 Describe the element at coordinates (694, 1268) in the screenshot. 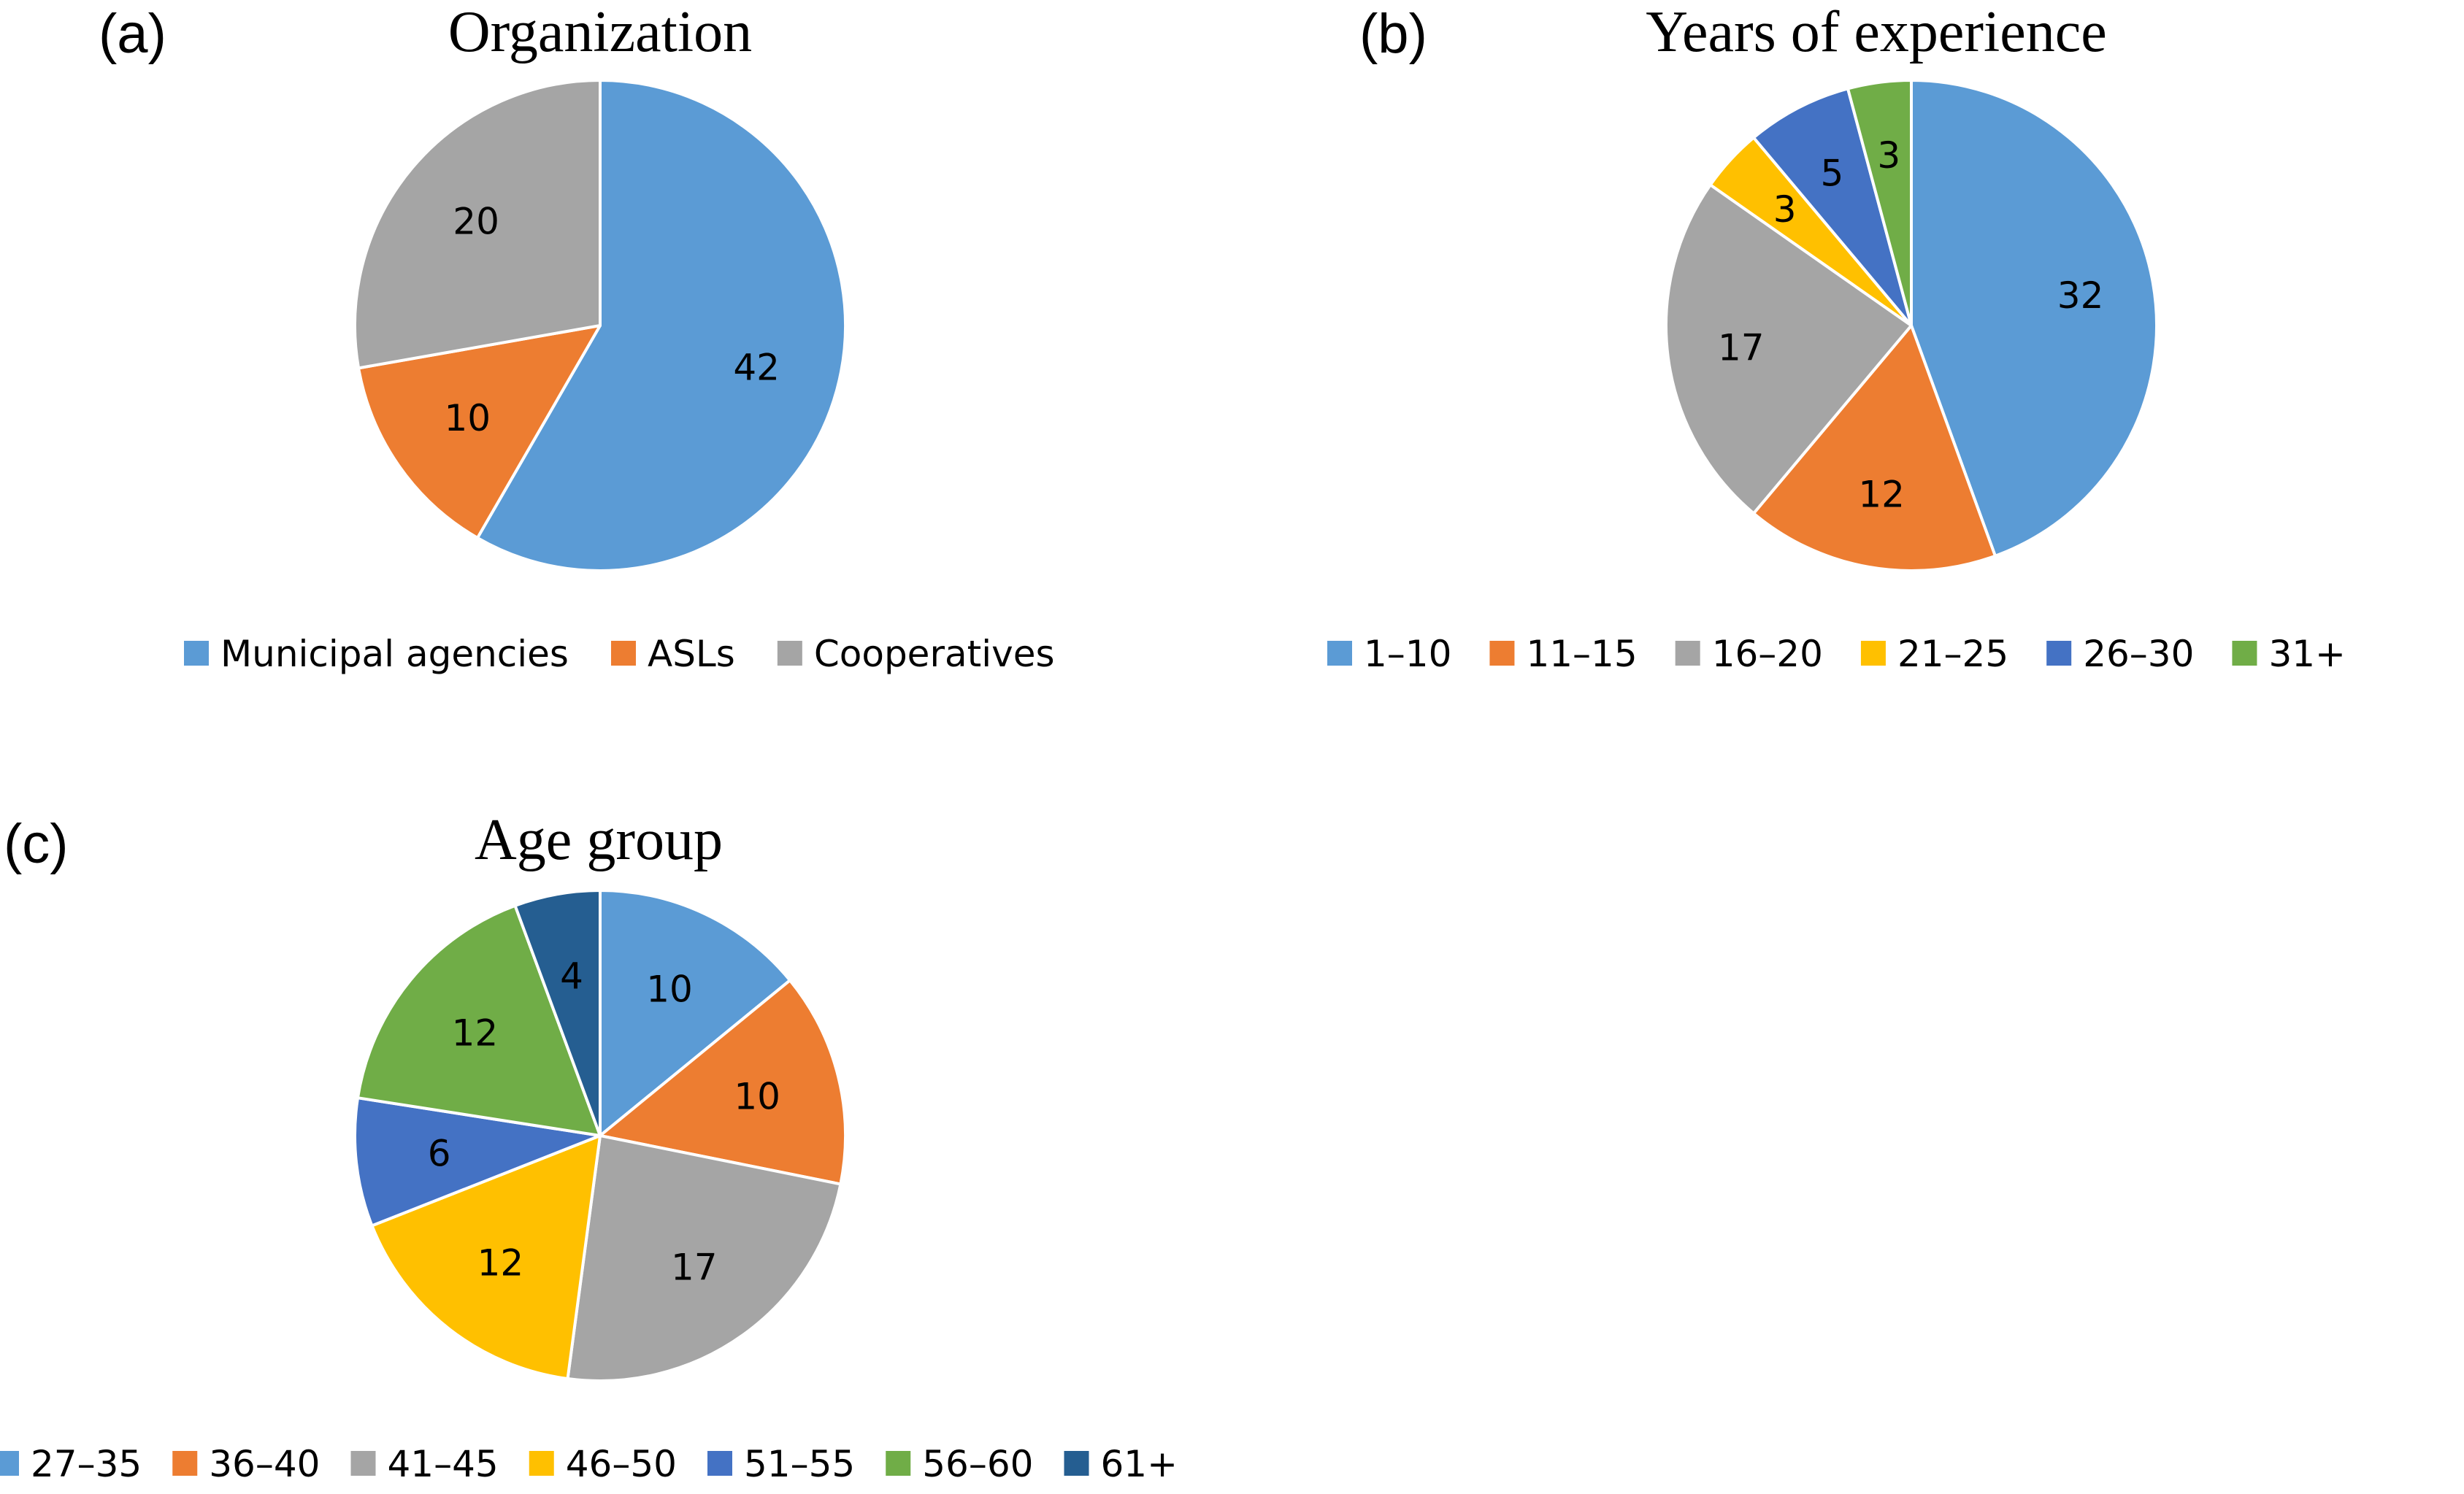

I see `panel-c-slice-label-41-45: 17` at that location.